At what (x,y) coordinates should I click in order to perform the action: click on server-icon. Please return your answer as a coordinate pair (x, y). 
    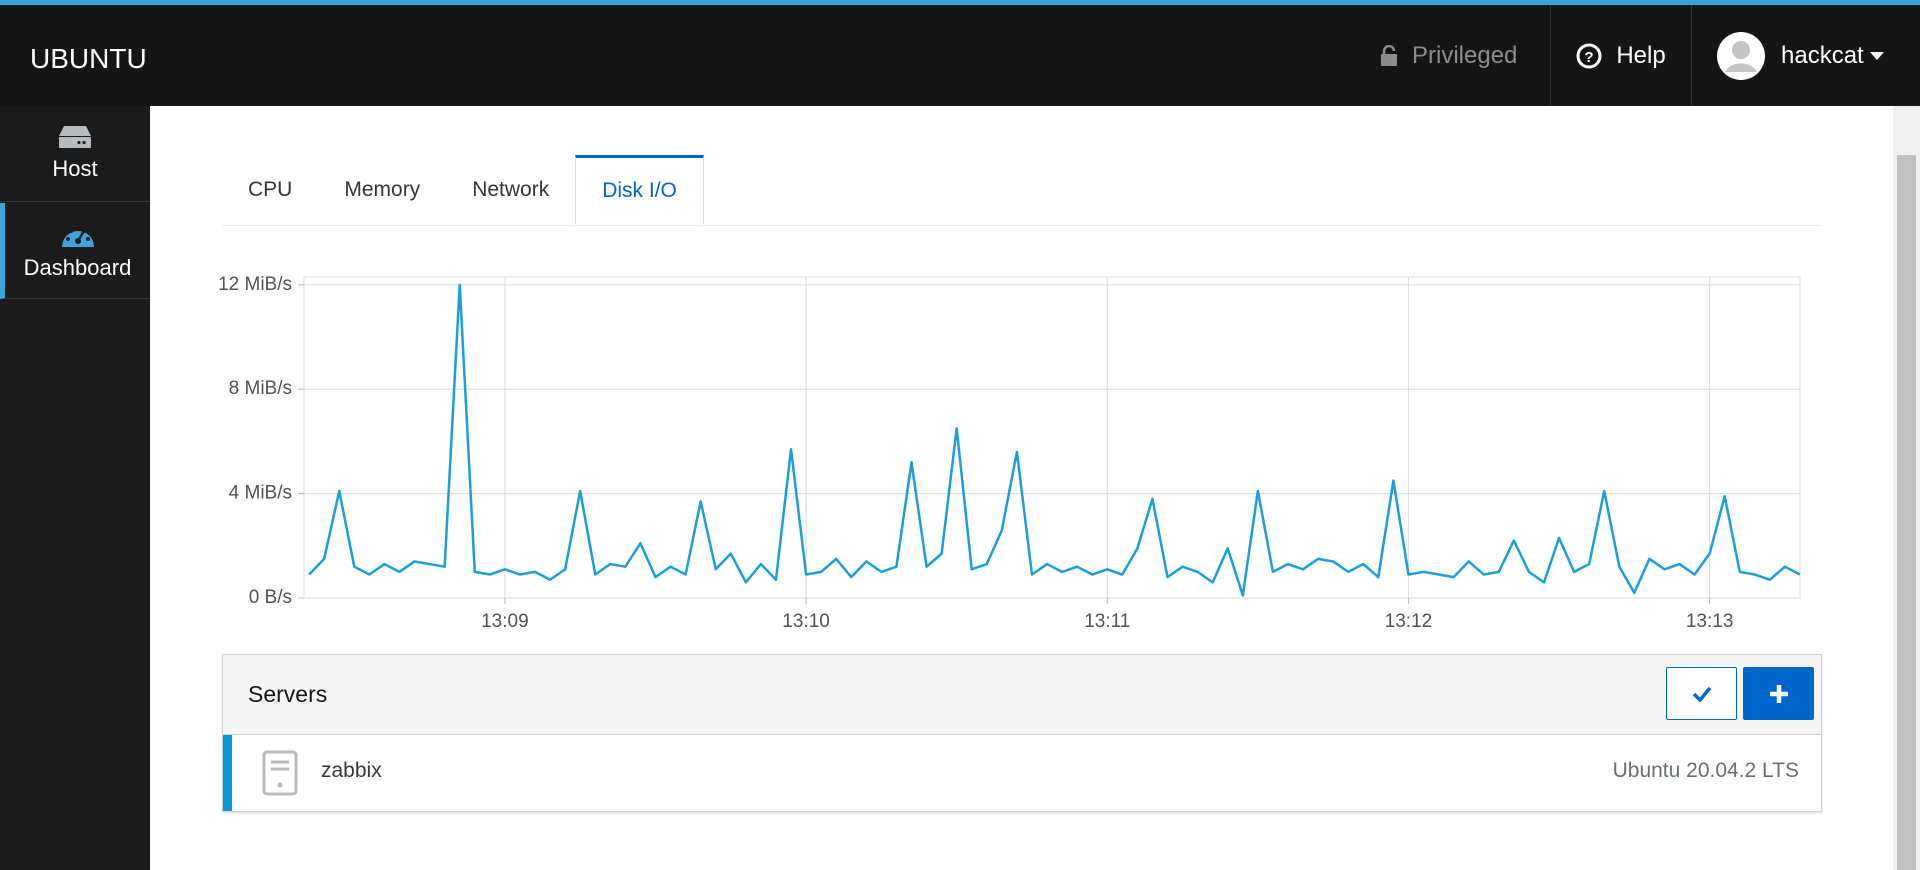
    Looking at the image, I should click on (280, 773).